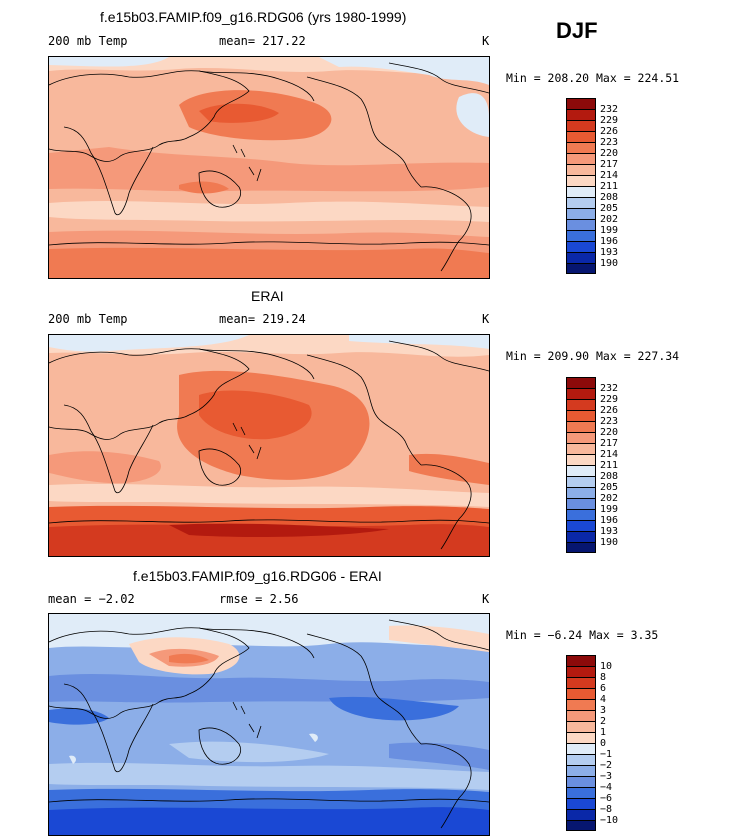 This screenshot has width=733, height=840. What do you see at coordinates (581, 743) in the screenshot?
I see `panel-3-colorbar` at bounding box center [581, 743].